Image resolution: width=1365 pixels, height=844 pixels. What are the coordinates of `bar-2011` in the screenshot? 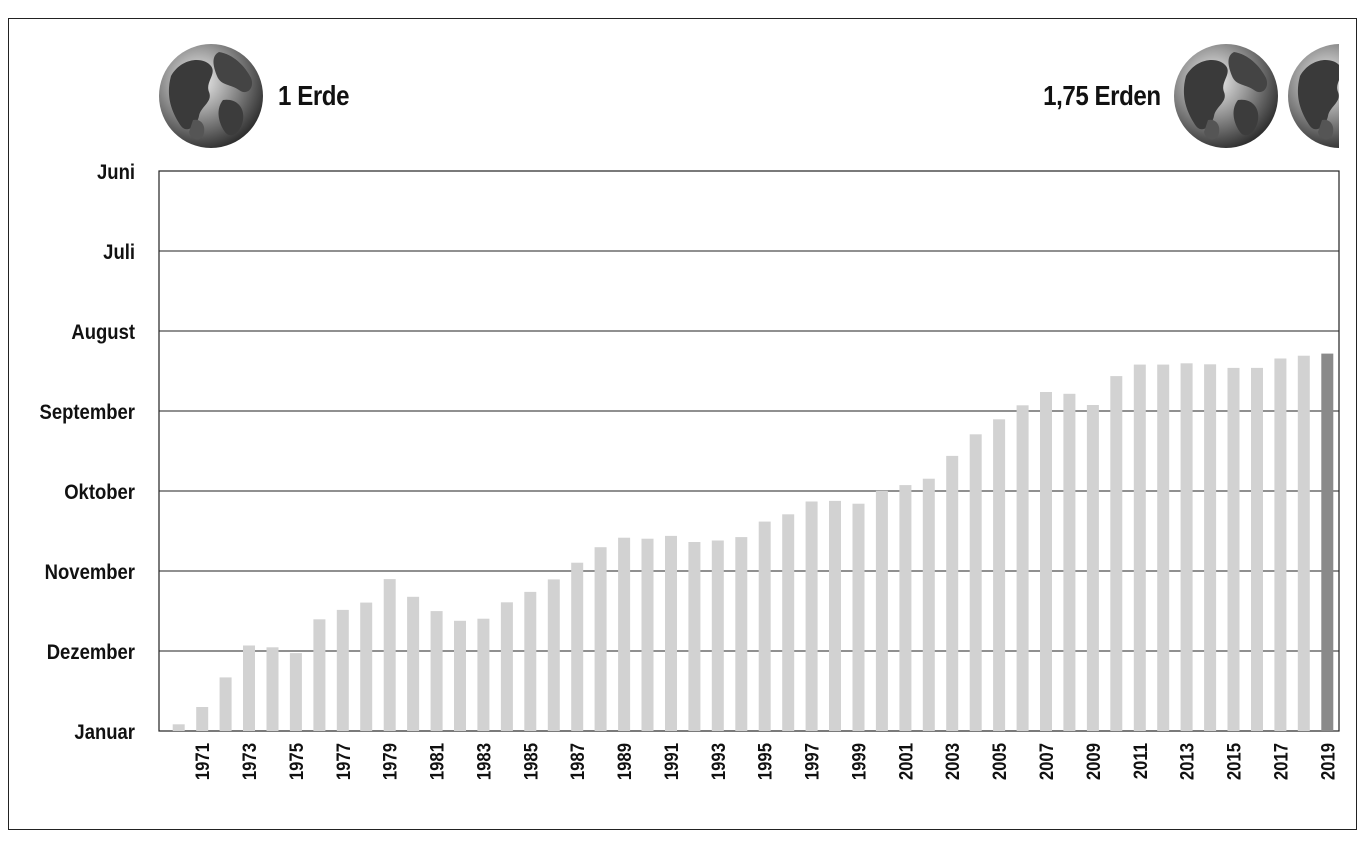 It's located at (1139, 547).